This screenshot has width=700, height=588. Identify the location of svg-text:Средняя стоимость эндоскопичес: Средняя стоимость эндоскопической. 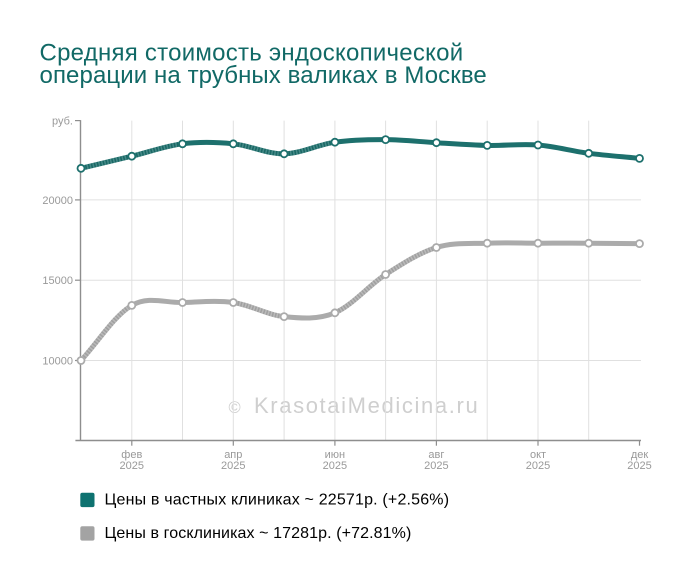
(252, 52).